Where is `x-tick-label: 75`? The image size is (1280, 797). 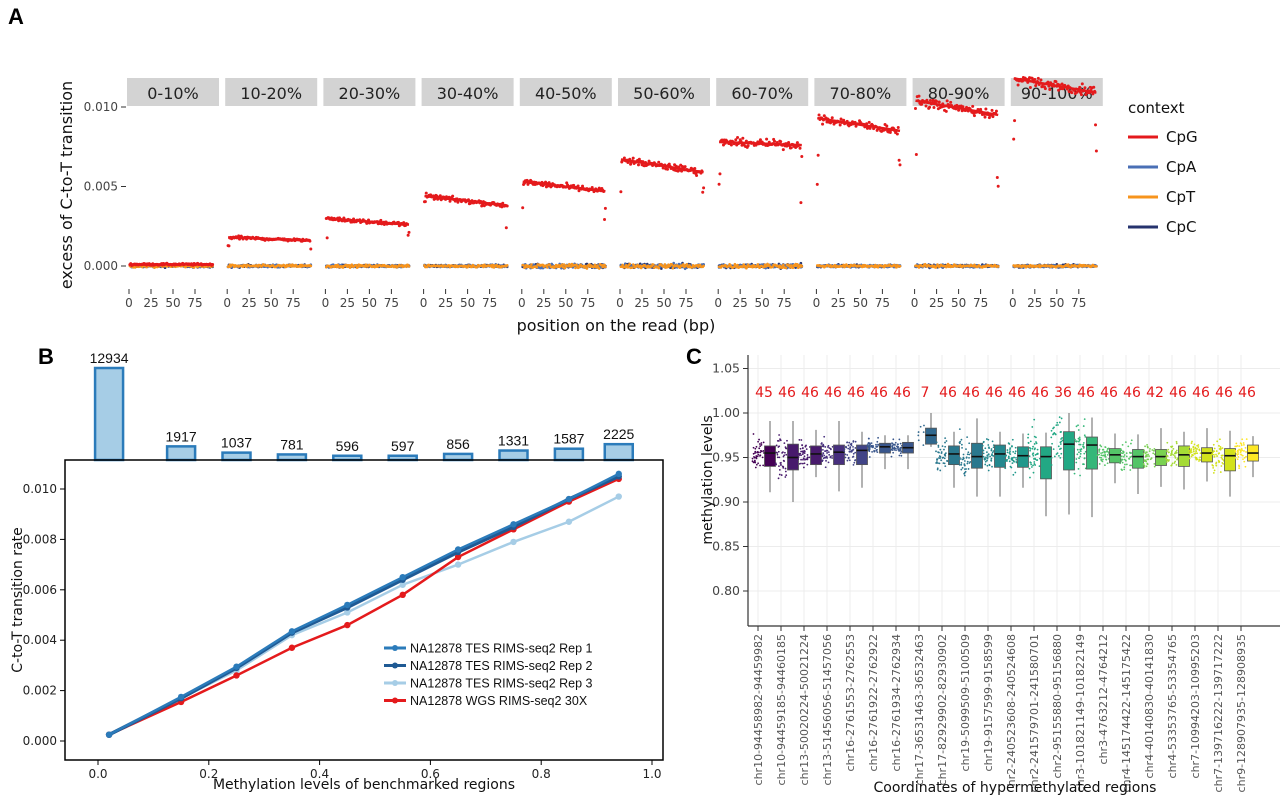
x-tick-label: 75 is located at coordinates (293, 303).